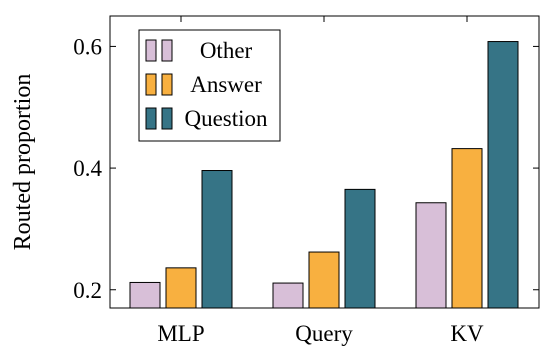 The height and width of the screenshot is (351, 541). I want to click on bar-other-kv, so click(431, 255).